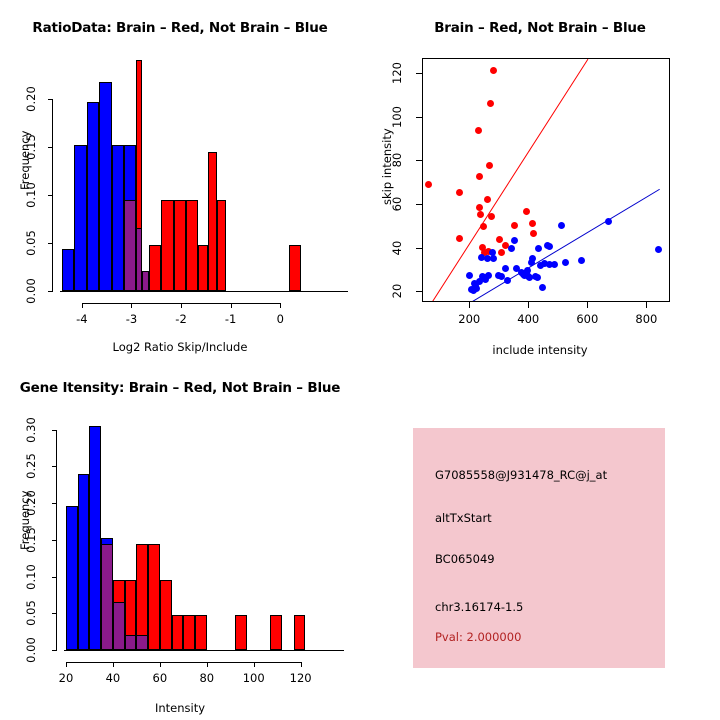 This screenshot has height=720, width=720. Describe the element at coordinates (204, 291) in the screenshot. I see `ratio-baseline` at that location.